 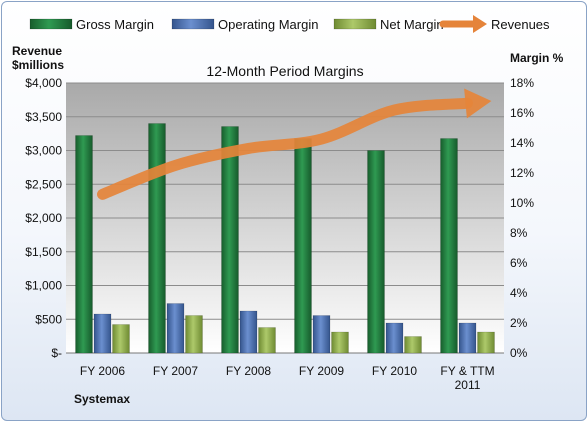 I want to click on x-tick-label: 2011, so click(x=468, y=385).